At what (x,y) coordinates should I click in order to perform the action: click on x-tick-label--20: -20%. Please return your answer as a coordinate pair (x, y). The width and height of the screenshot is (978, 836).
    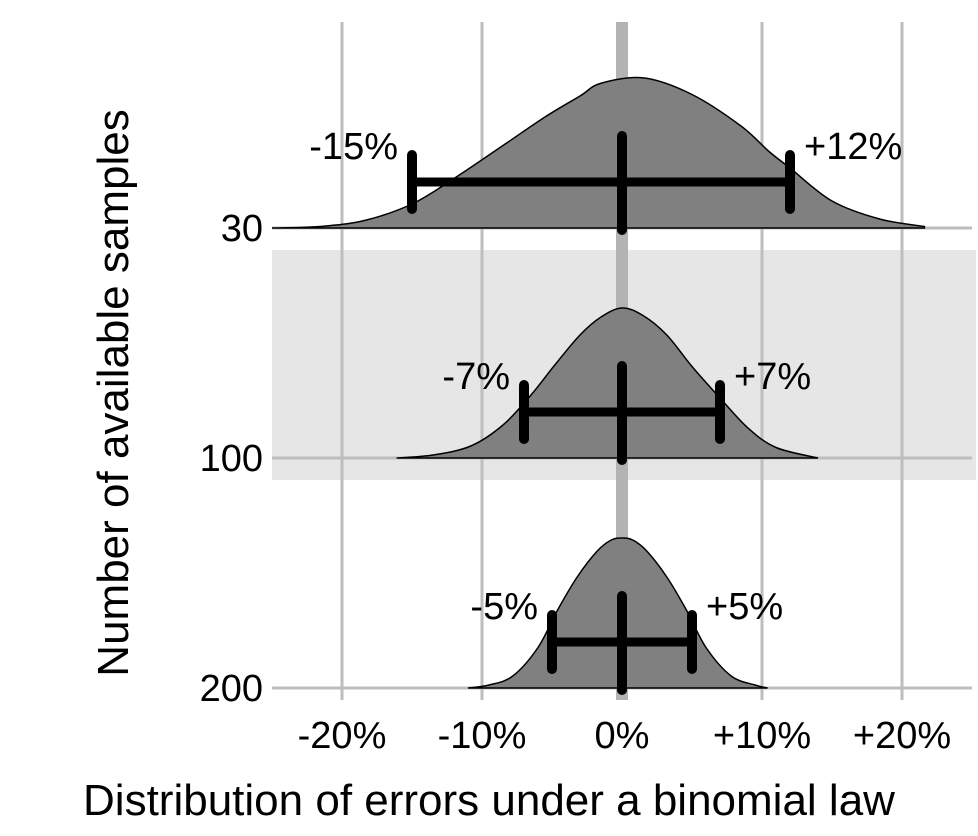
    Looking at the image, I should click on (342, 736).